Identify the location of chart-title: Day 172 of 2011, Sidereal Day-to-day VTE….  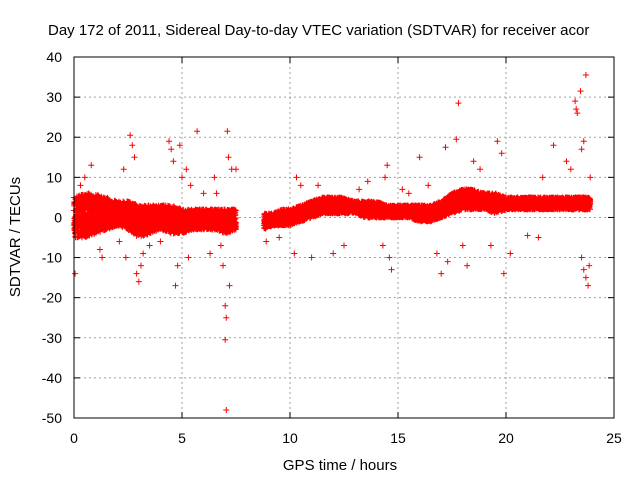
(318, 30).